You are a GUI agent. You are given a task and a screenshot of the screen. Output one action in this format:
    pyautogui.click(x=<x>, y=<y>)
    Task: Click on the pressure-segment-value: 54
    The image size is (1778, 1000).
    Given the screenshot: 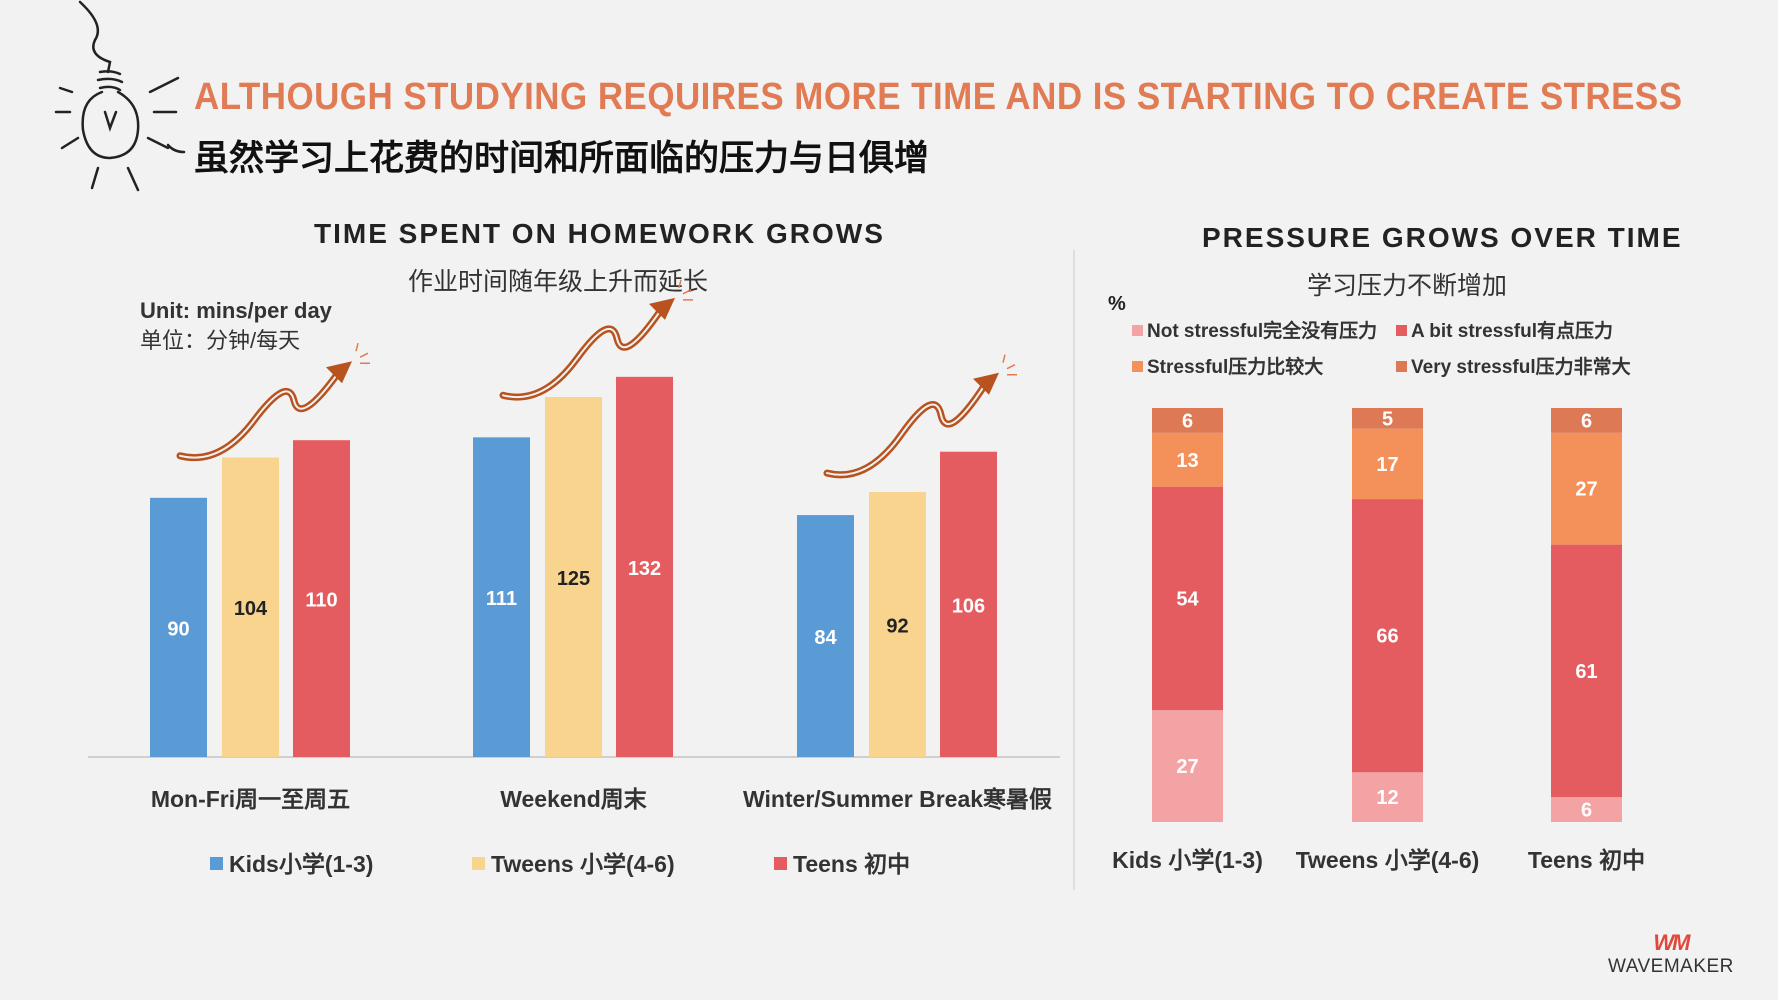 What is the action you would take?
    pyautogui.click(x=1187, y=599)
    